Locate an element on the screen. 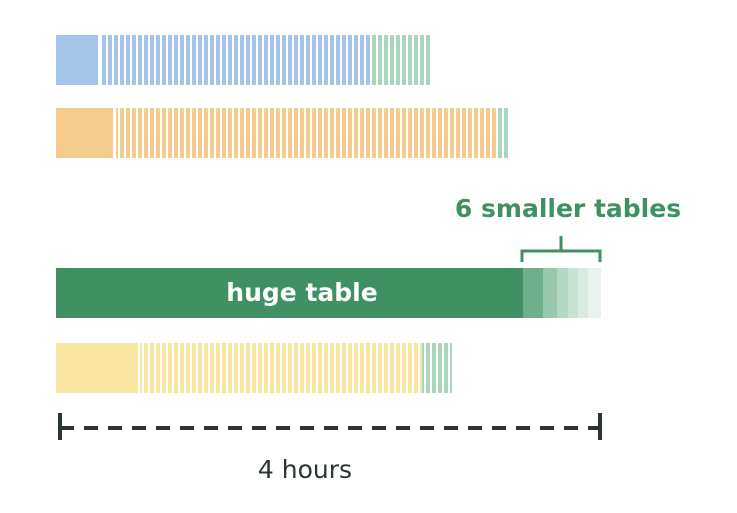  row-3: huge table is located at coordinates (328, 293).